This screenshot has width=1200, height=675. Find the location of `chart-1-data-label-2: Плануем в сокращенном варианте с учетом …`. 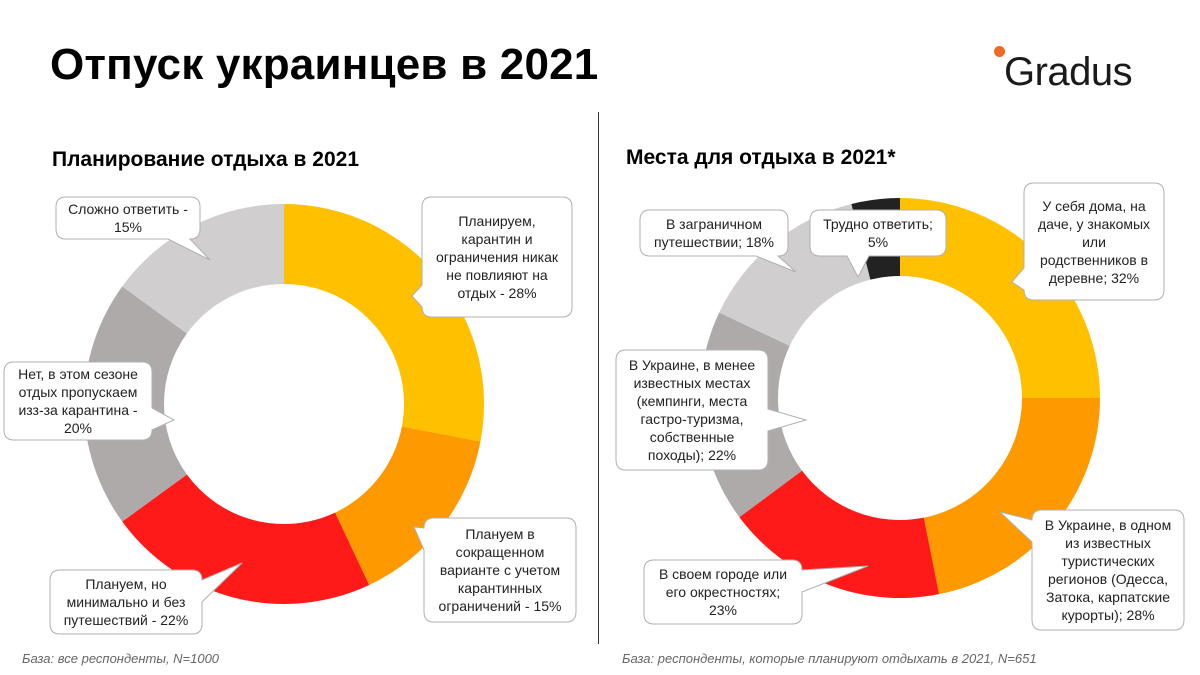

chart-1-data-label-2: Плануем в сокращенном варианте с учетом … is located at coordinates (500, 570).